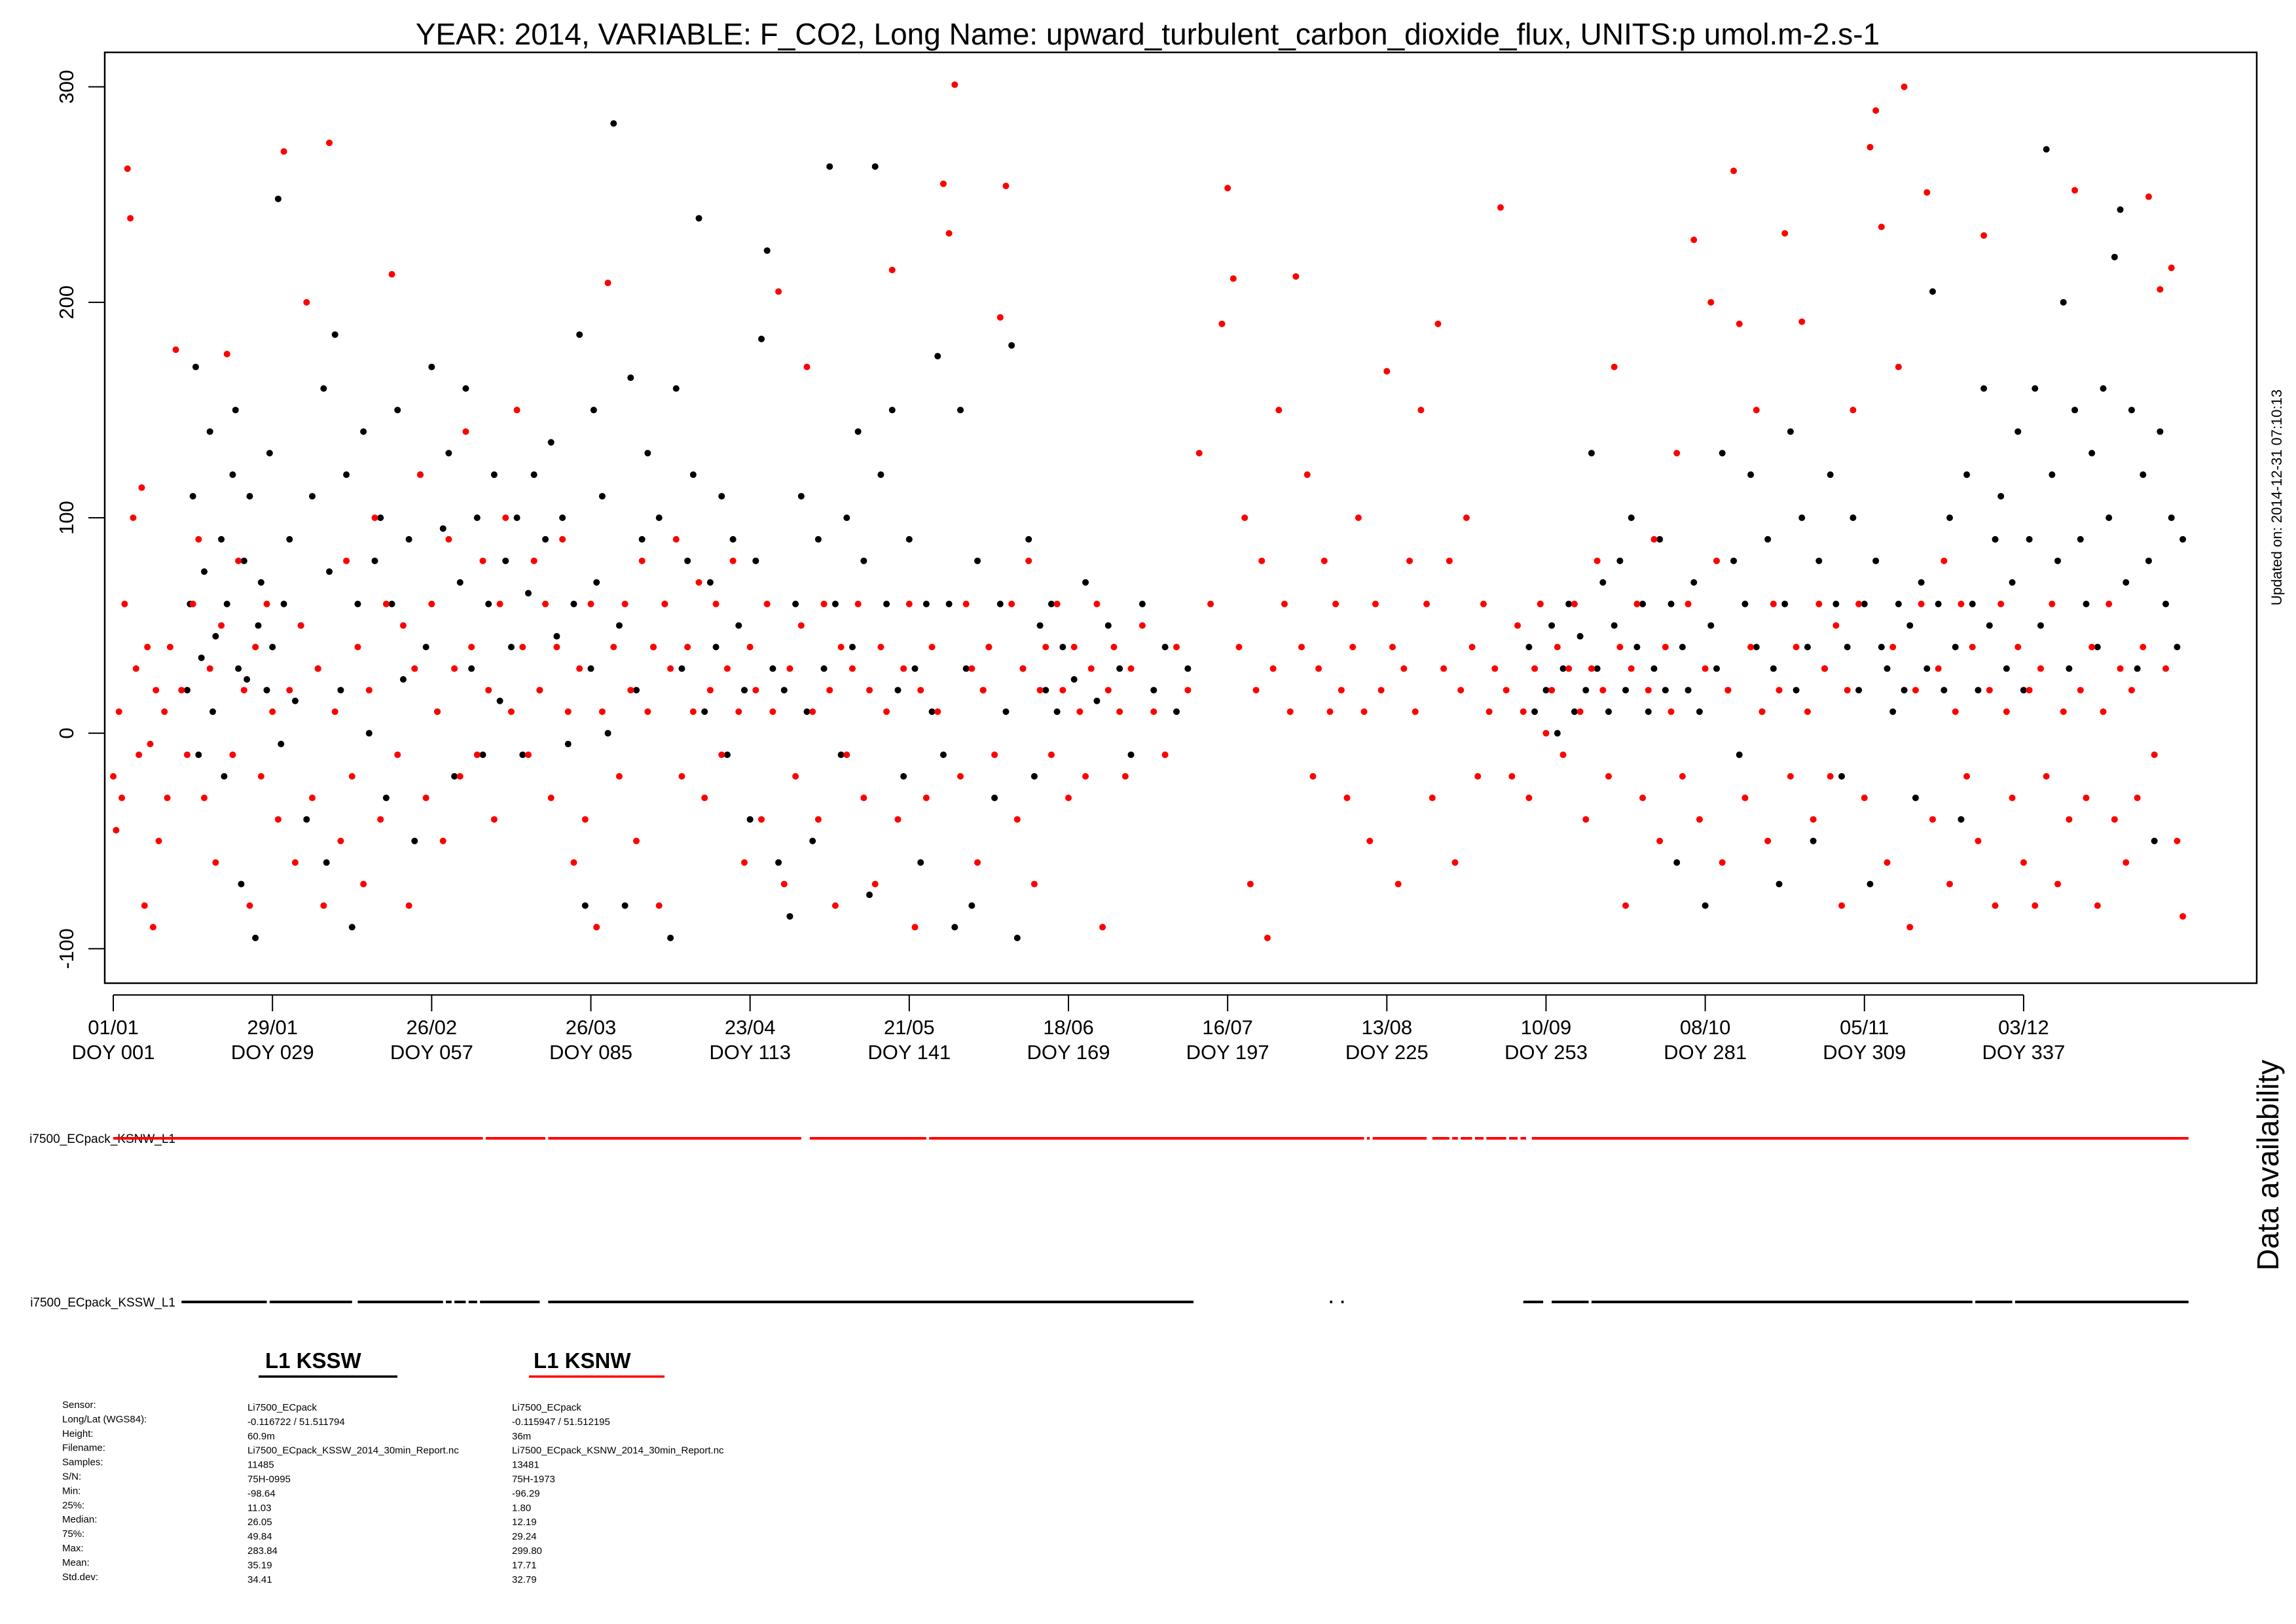 The width and height of the screenshot is (2296, 1624). Describe the element at coordinates (66, 948) in the screenshot. I see `y-tick-label: -100` at that location.